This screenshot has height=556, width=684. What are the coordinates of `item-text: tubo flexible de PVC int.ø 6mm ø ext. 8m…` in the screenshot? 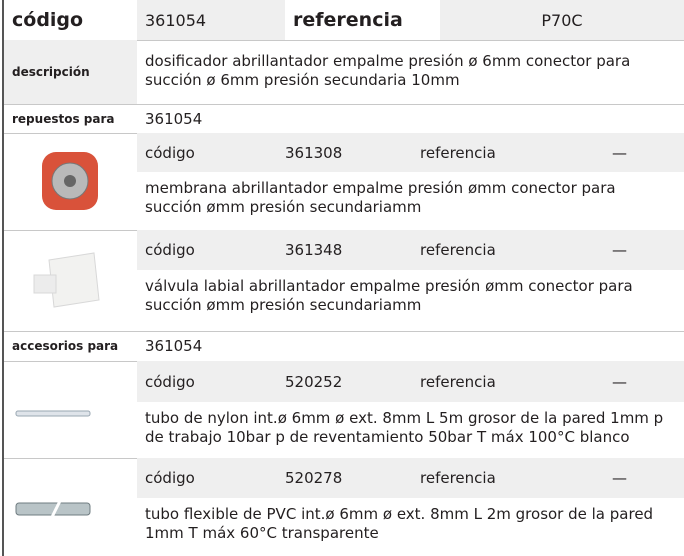 It's located at (399, 523).